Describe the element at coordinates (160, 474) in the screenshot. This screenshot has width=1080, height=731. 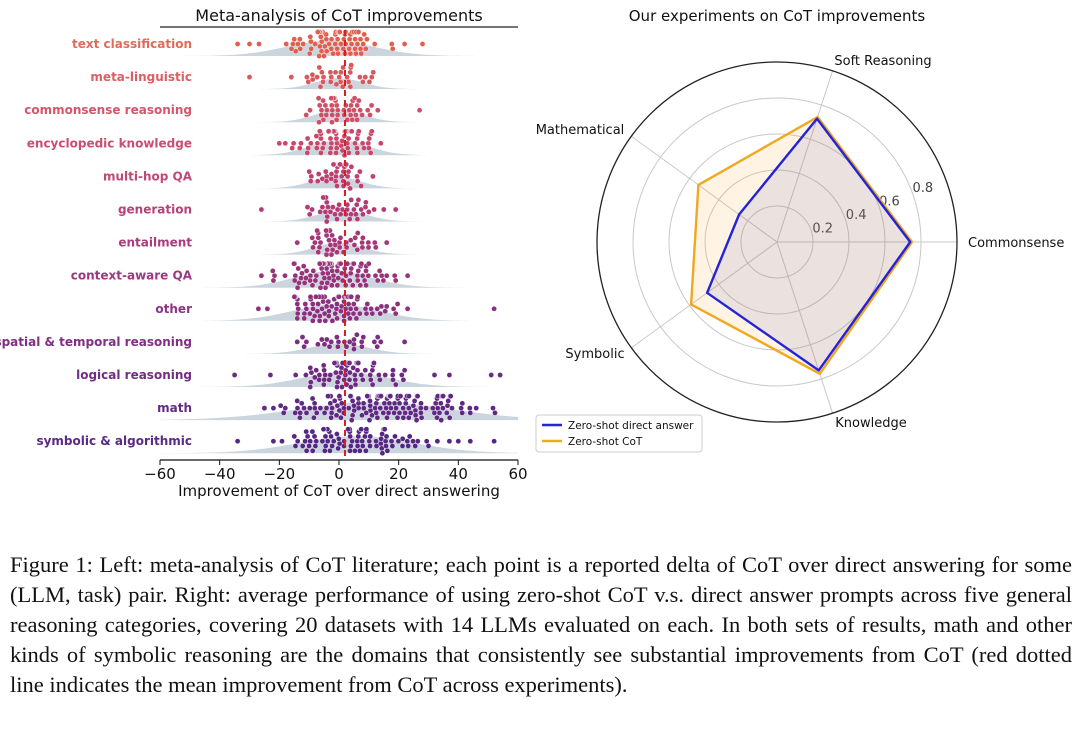
I see `x-tick-label: −60` at that location.